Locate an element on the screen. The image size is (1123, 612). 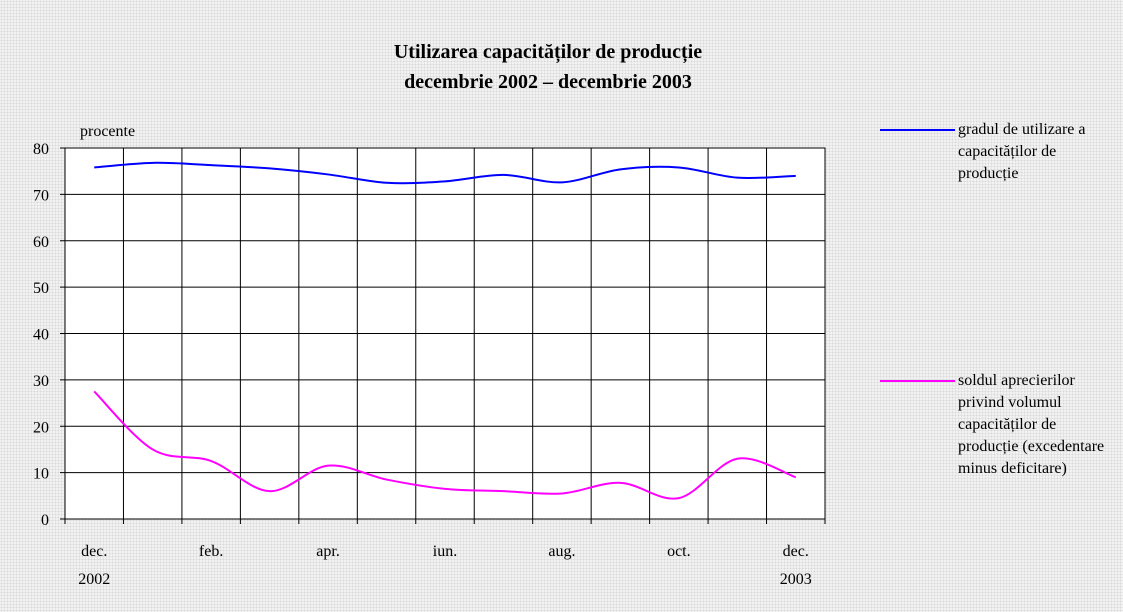
x-tick-label: oct. is located at coordinates (679, 551).